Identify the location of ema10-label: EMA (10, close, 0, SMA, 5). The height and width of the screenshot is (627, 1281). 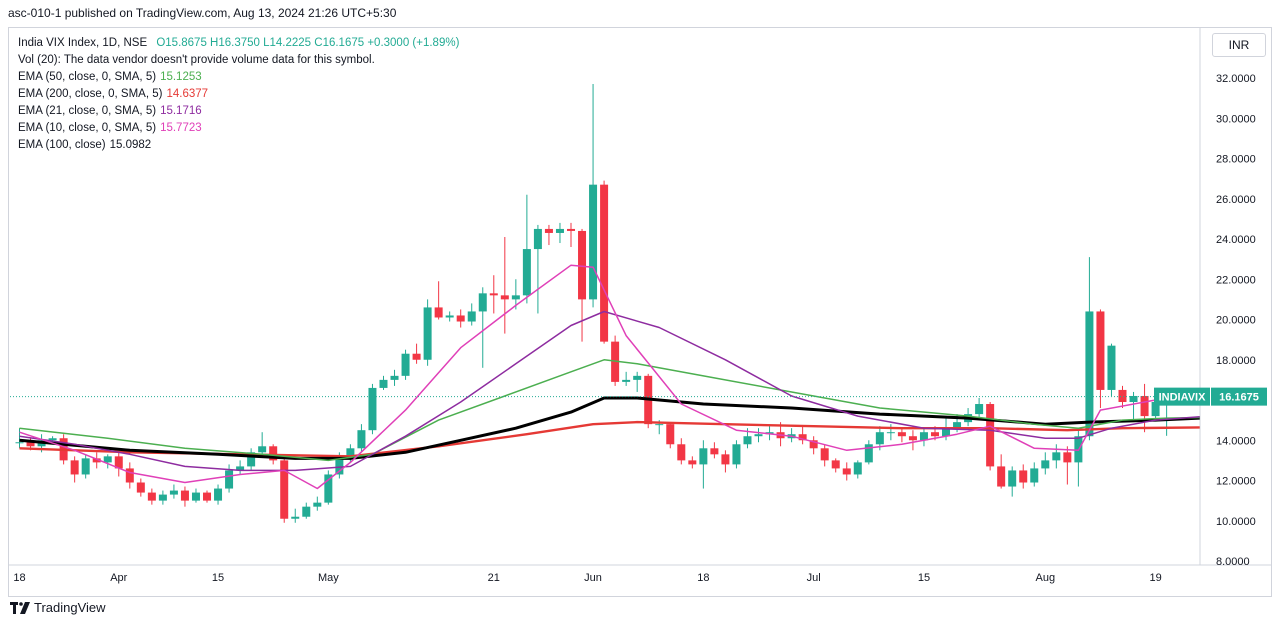
(87, 128).